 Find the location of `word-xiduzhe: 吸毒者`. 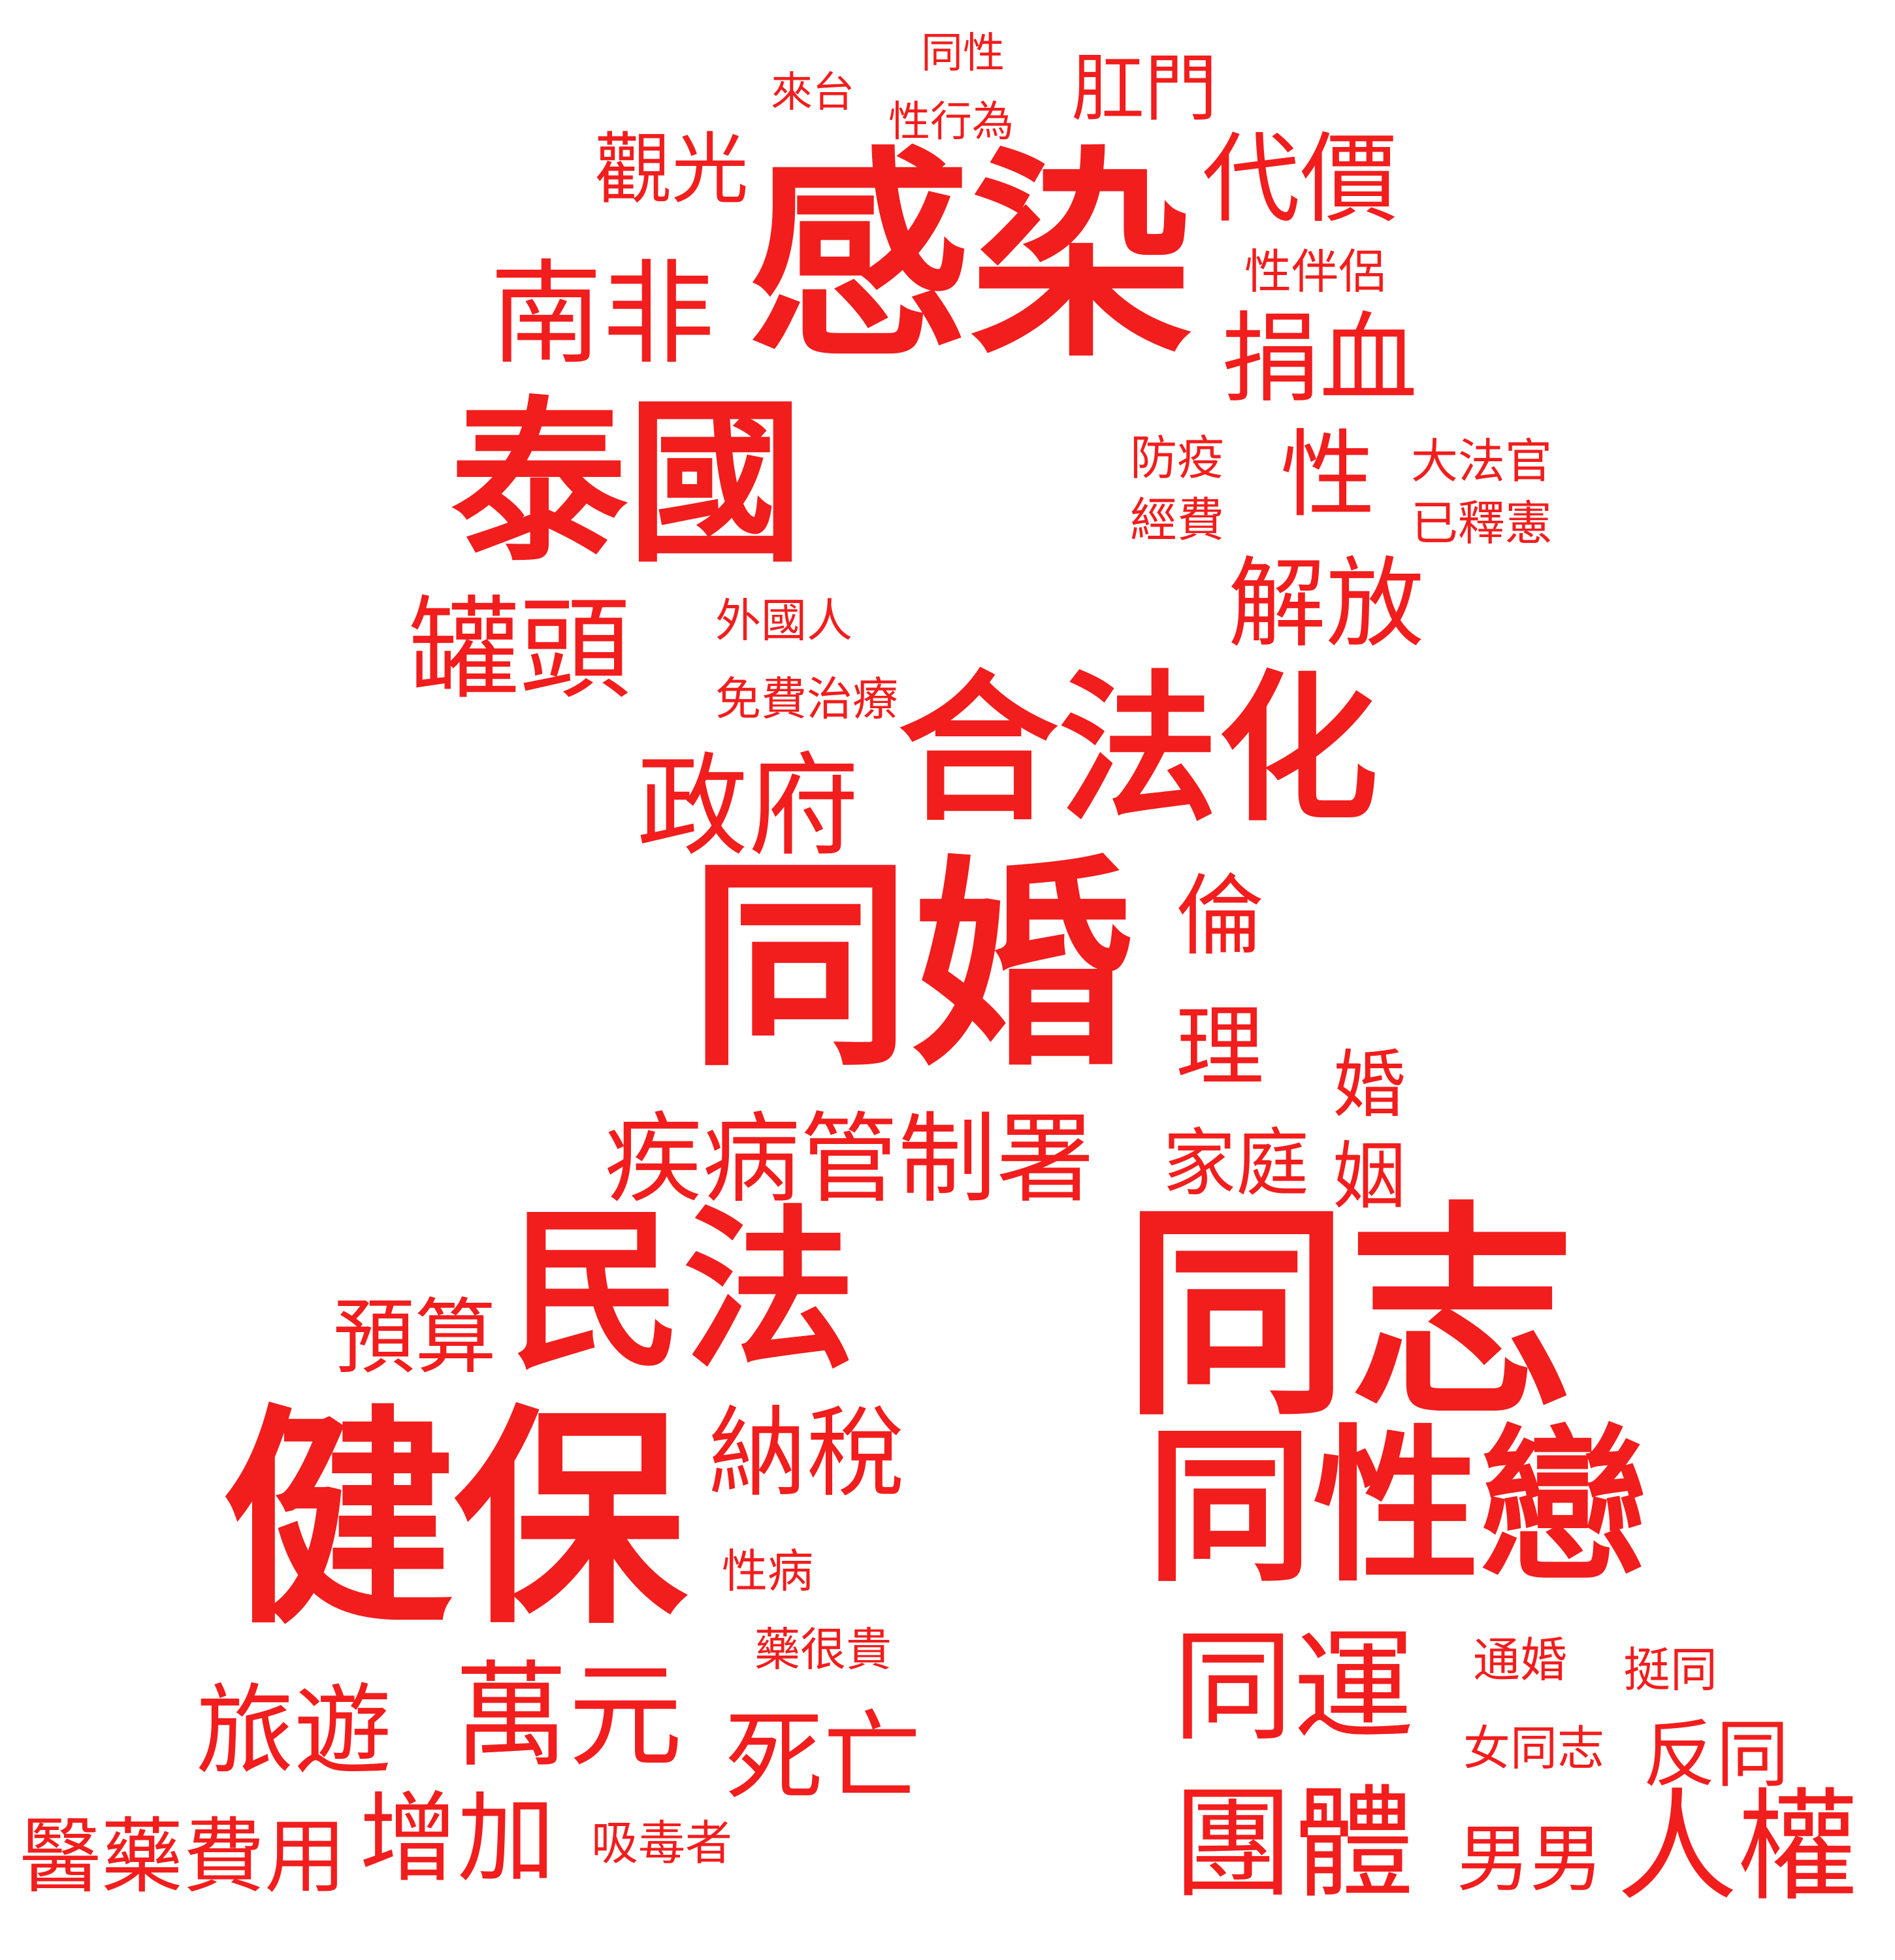

word-xiduzhe: 吸毒者 is located at coordinates (662, 1843).